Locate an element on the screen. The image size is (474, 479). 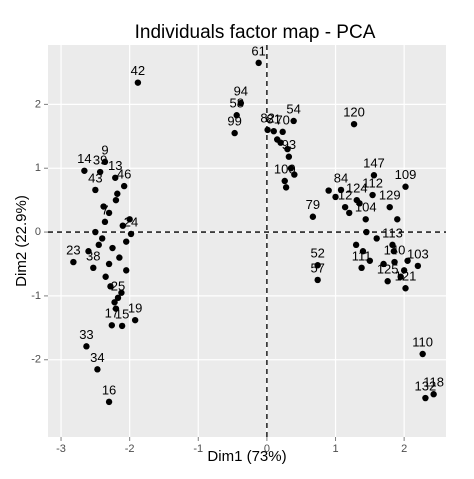
point-label: 13 is located at coordinates (115, 165).